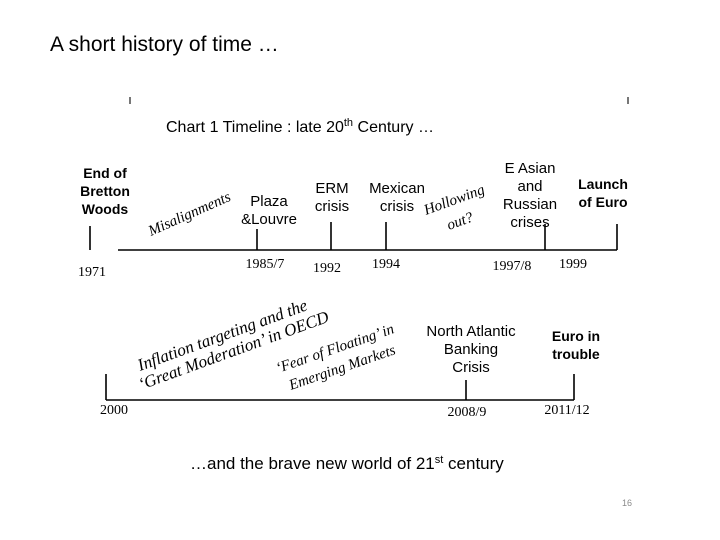  What do you see at coordinates (603, 202) in the screenshot?
I see `svg-text: of Euro` at bounding box center [603, 202].